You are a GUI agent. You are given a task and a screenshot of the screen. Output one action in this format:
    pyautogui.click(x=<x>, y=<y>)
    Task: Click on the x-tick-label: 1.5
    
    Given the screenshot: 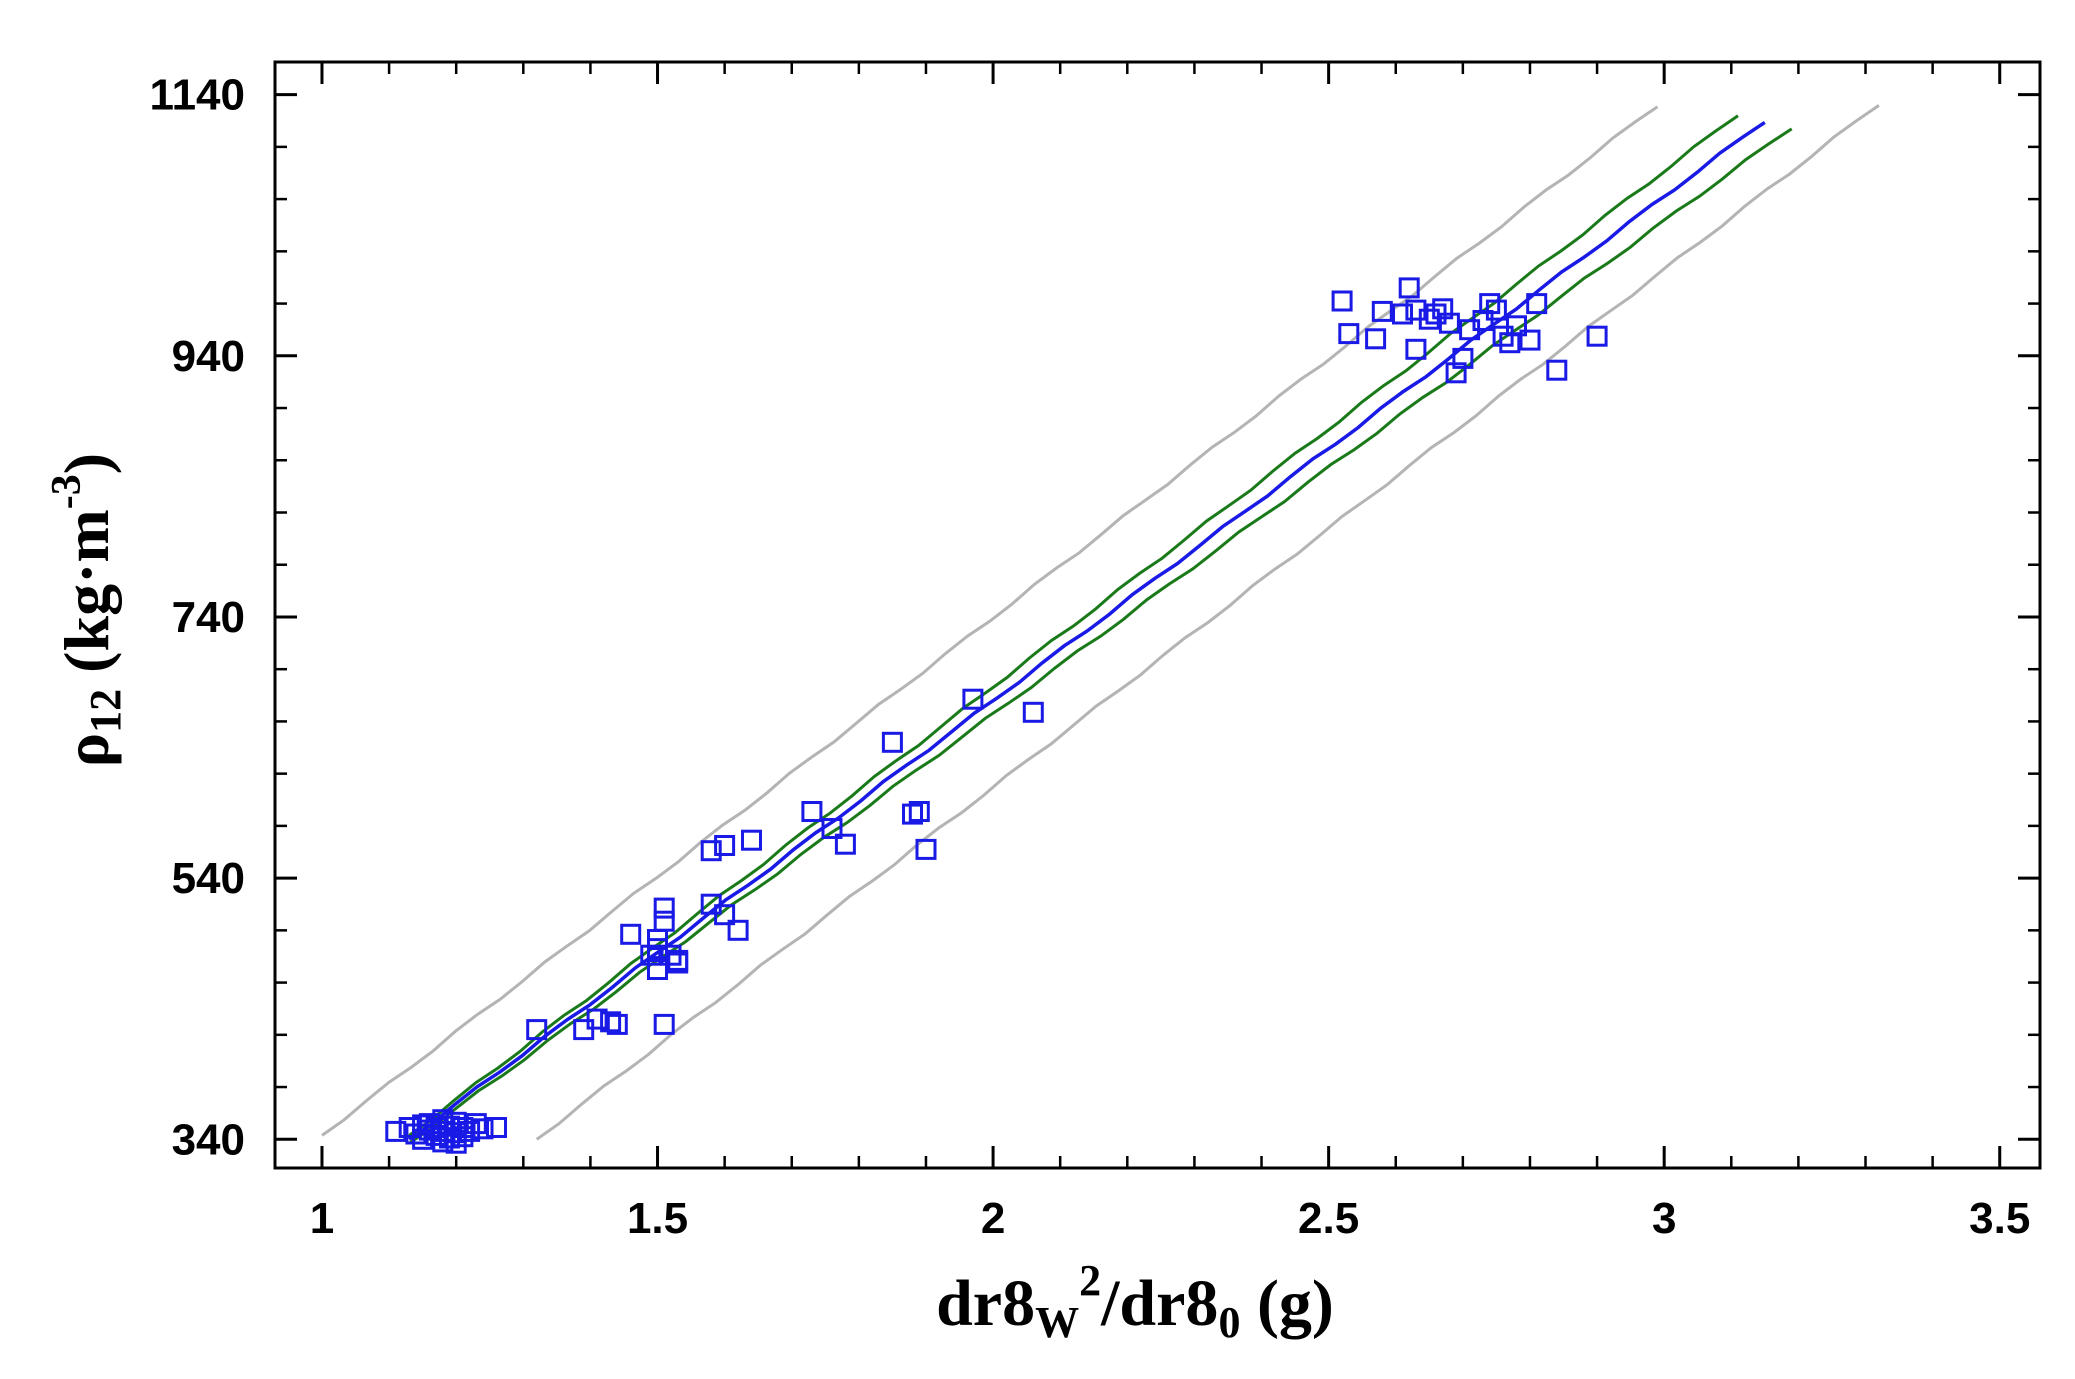 What is the action you would take?
    pyautogui.click(x=657, y=1218)
    